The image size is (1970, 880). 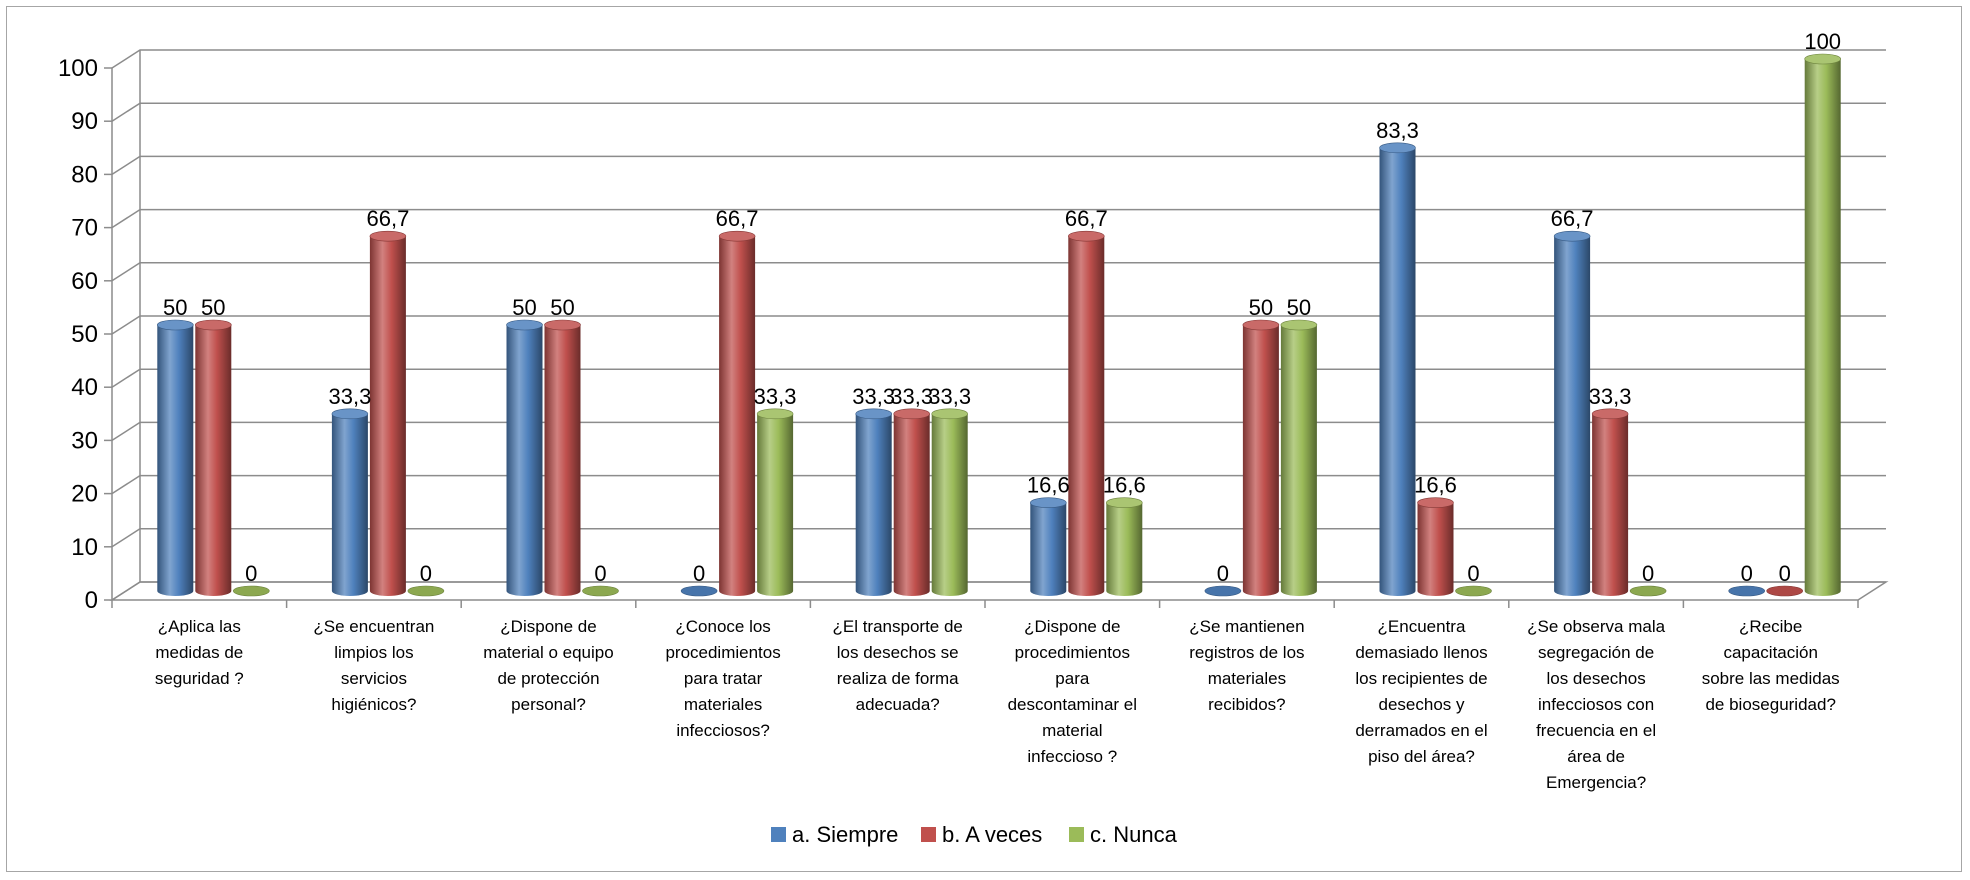 I want to click on y-tick-label: 40, so click(x=84, y=387).